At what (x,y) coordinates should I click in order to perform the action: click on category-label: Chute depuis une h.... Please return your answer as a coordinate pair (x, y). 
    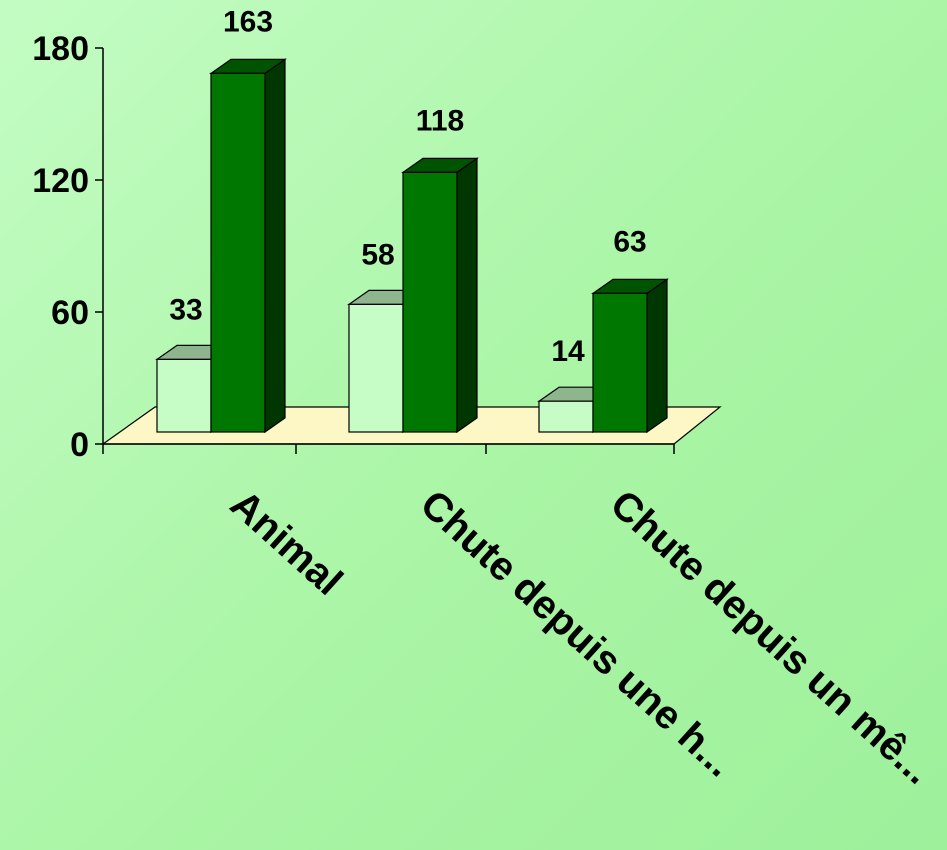
    Looking at the image, I should click on (577, 633).